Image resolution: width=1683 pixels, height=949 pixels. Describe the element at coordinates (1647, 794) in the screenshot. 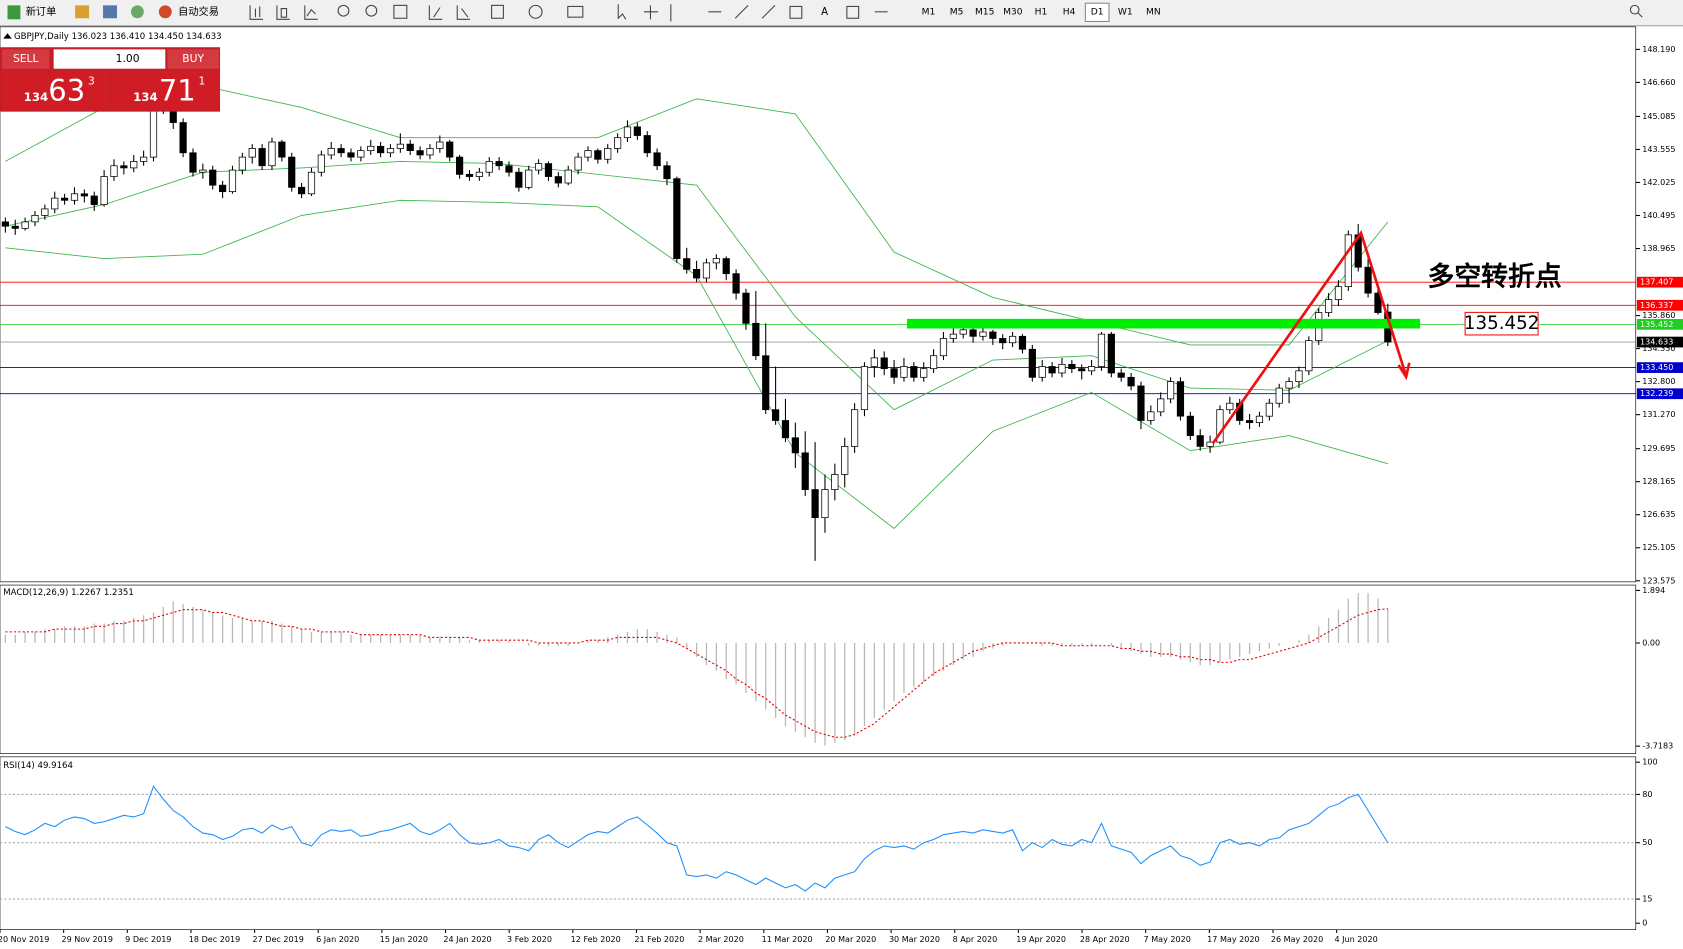

I see `y-tick-label: 80` at that location.